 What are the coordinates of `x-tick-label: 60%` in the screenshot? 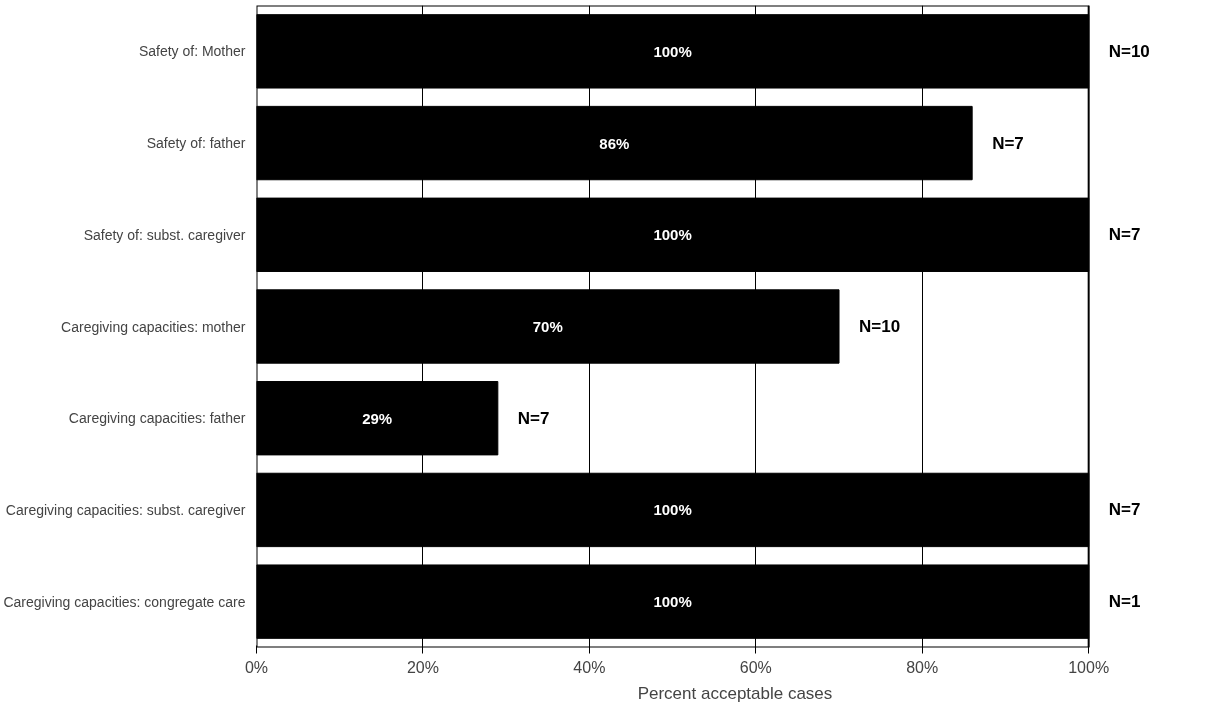 It's located at (755, 667).